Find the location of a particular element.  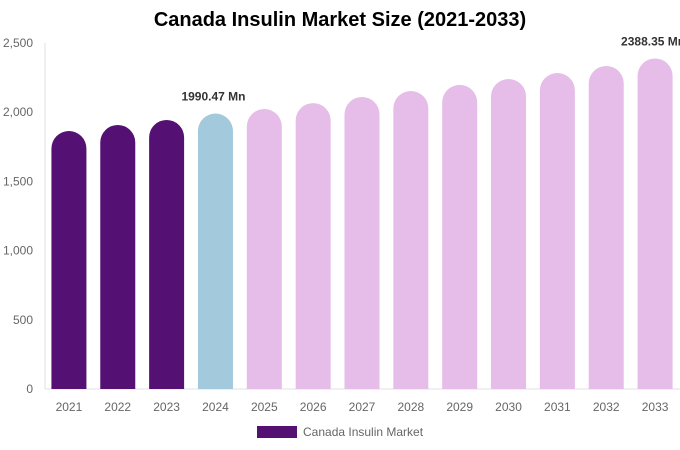

x-tick-label: 2028 is located at coordinates (410, 407).